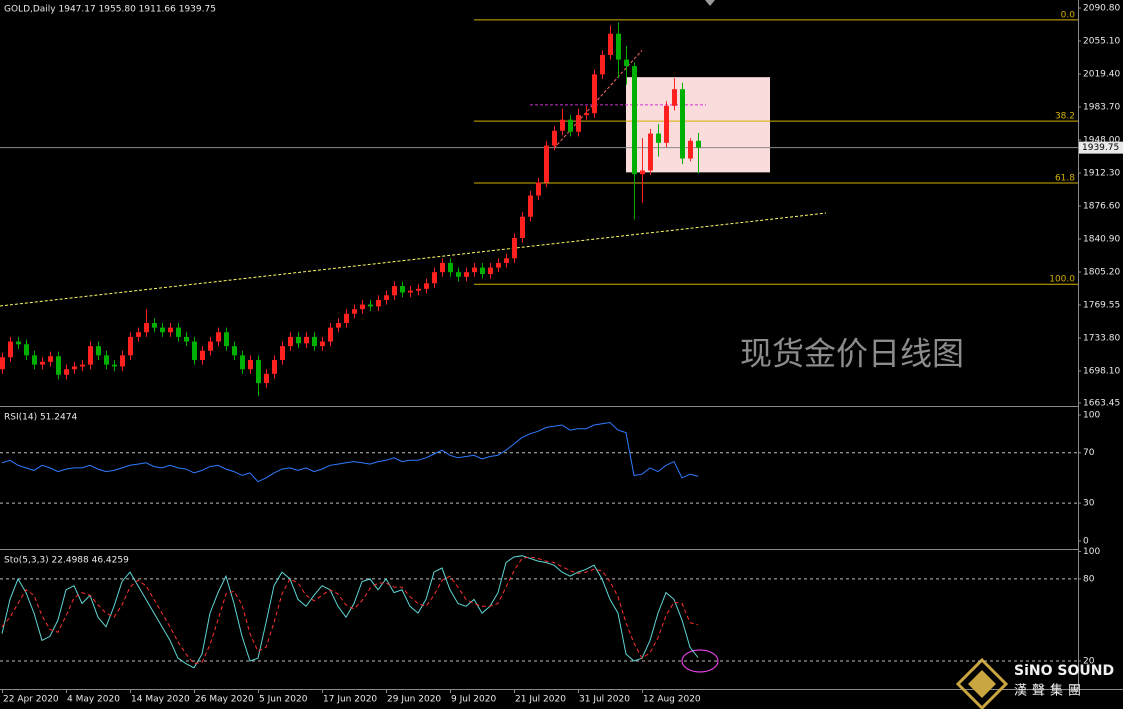  I want to click on logo-inner, so click(982, 684).